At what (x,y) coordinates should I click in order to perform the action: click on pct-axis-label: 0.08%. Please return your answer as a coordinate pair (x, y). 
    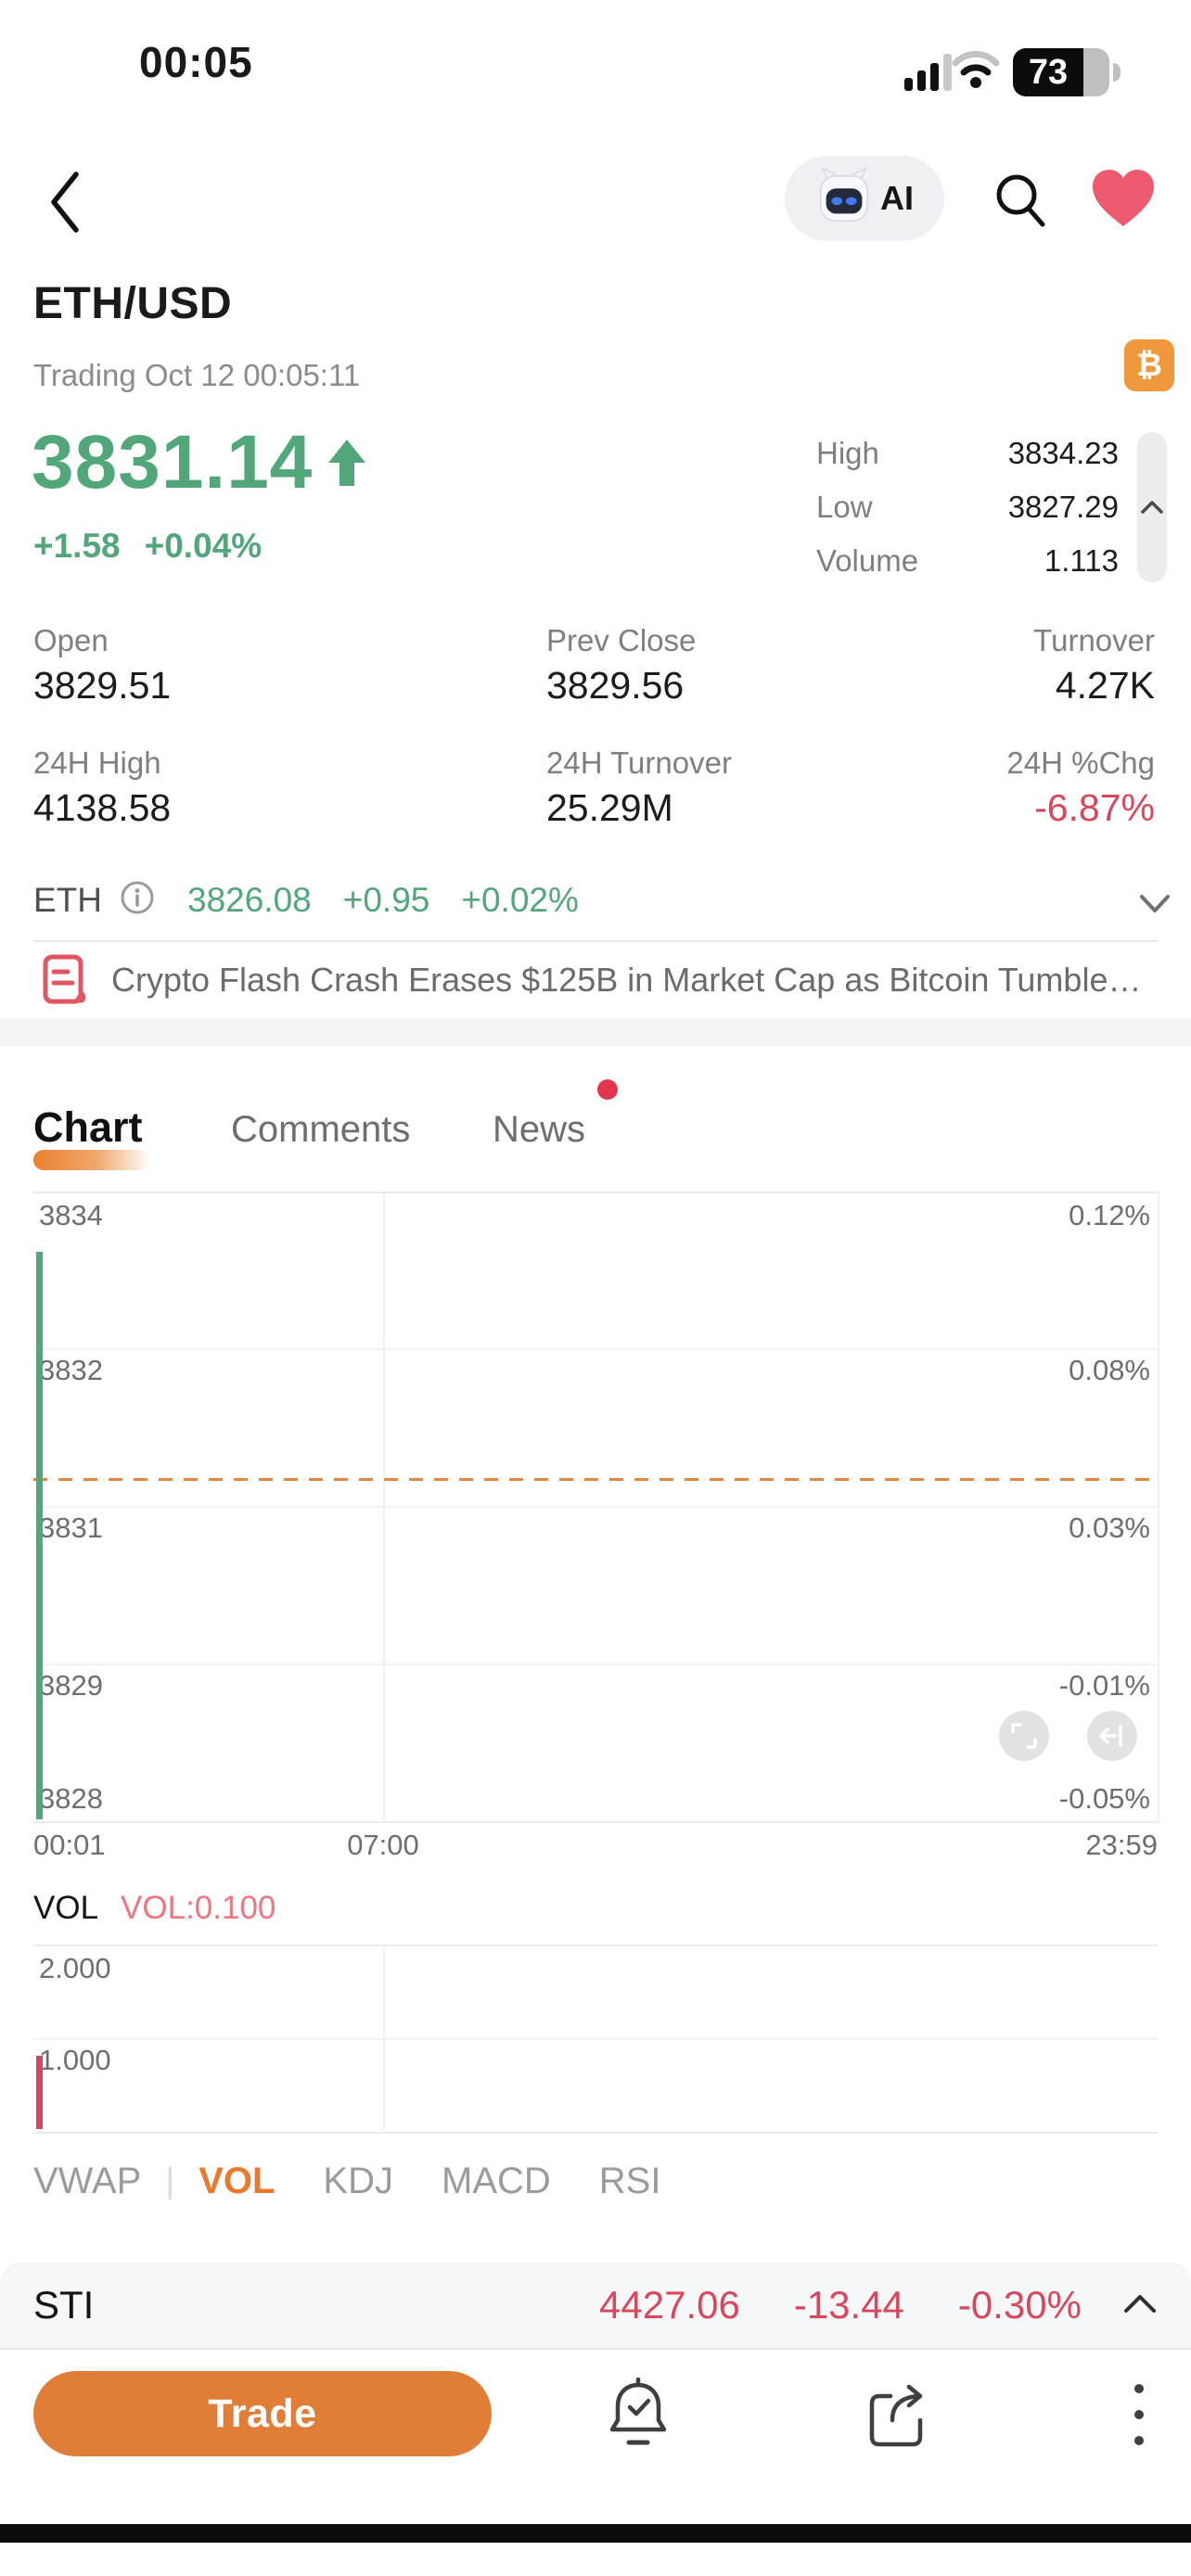
    Looking at the image, I should click on (1110, 1370).